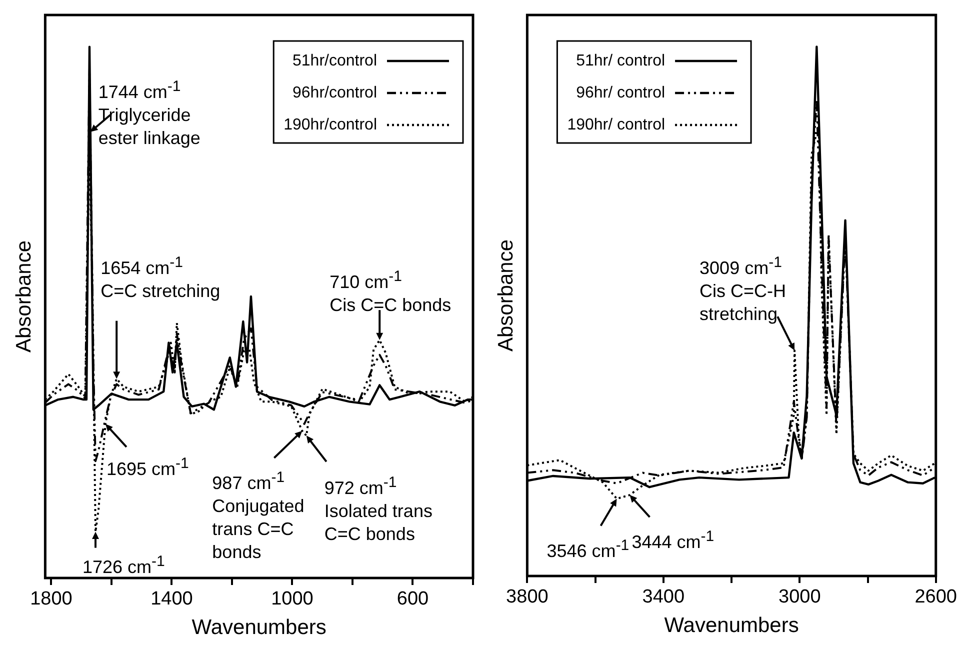  I want to click on x-tick-label: 1400, so click(171, 599).